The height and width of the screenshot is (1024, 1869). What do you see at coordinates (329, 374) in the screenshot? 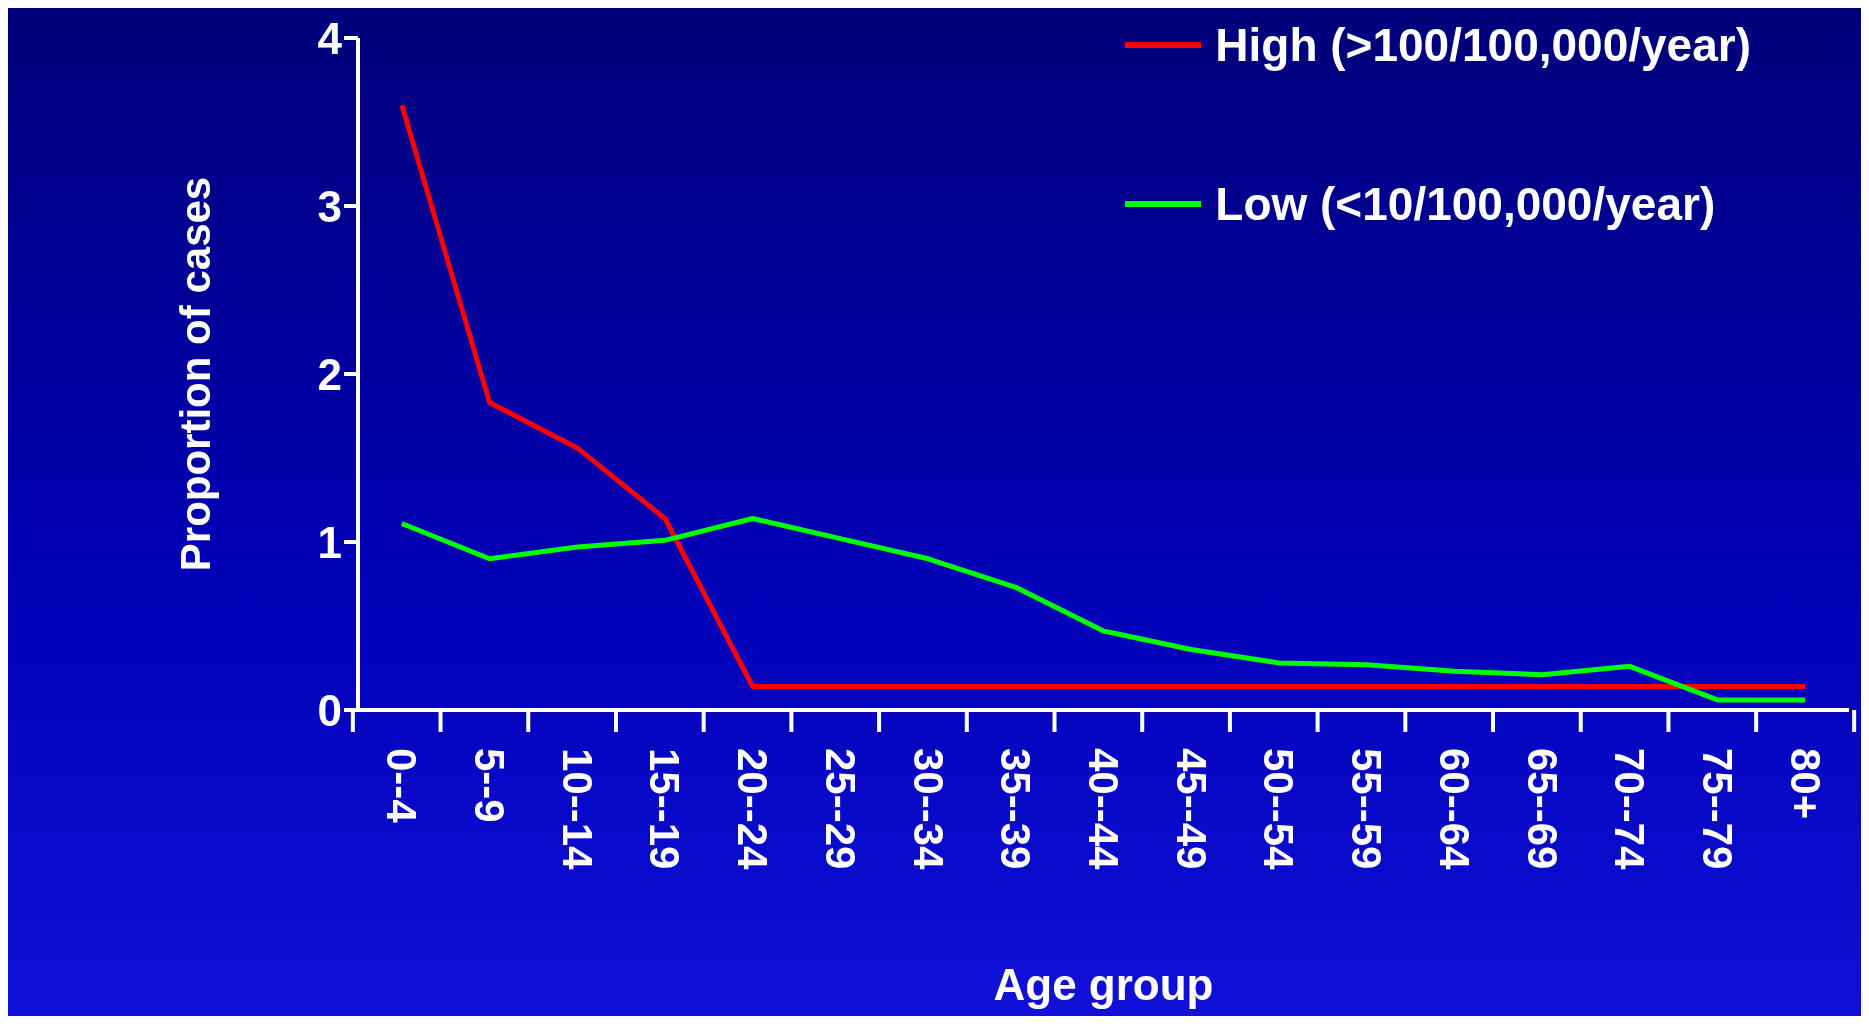
I see `y-tick-label: 2` at bounding box center [329, 374].